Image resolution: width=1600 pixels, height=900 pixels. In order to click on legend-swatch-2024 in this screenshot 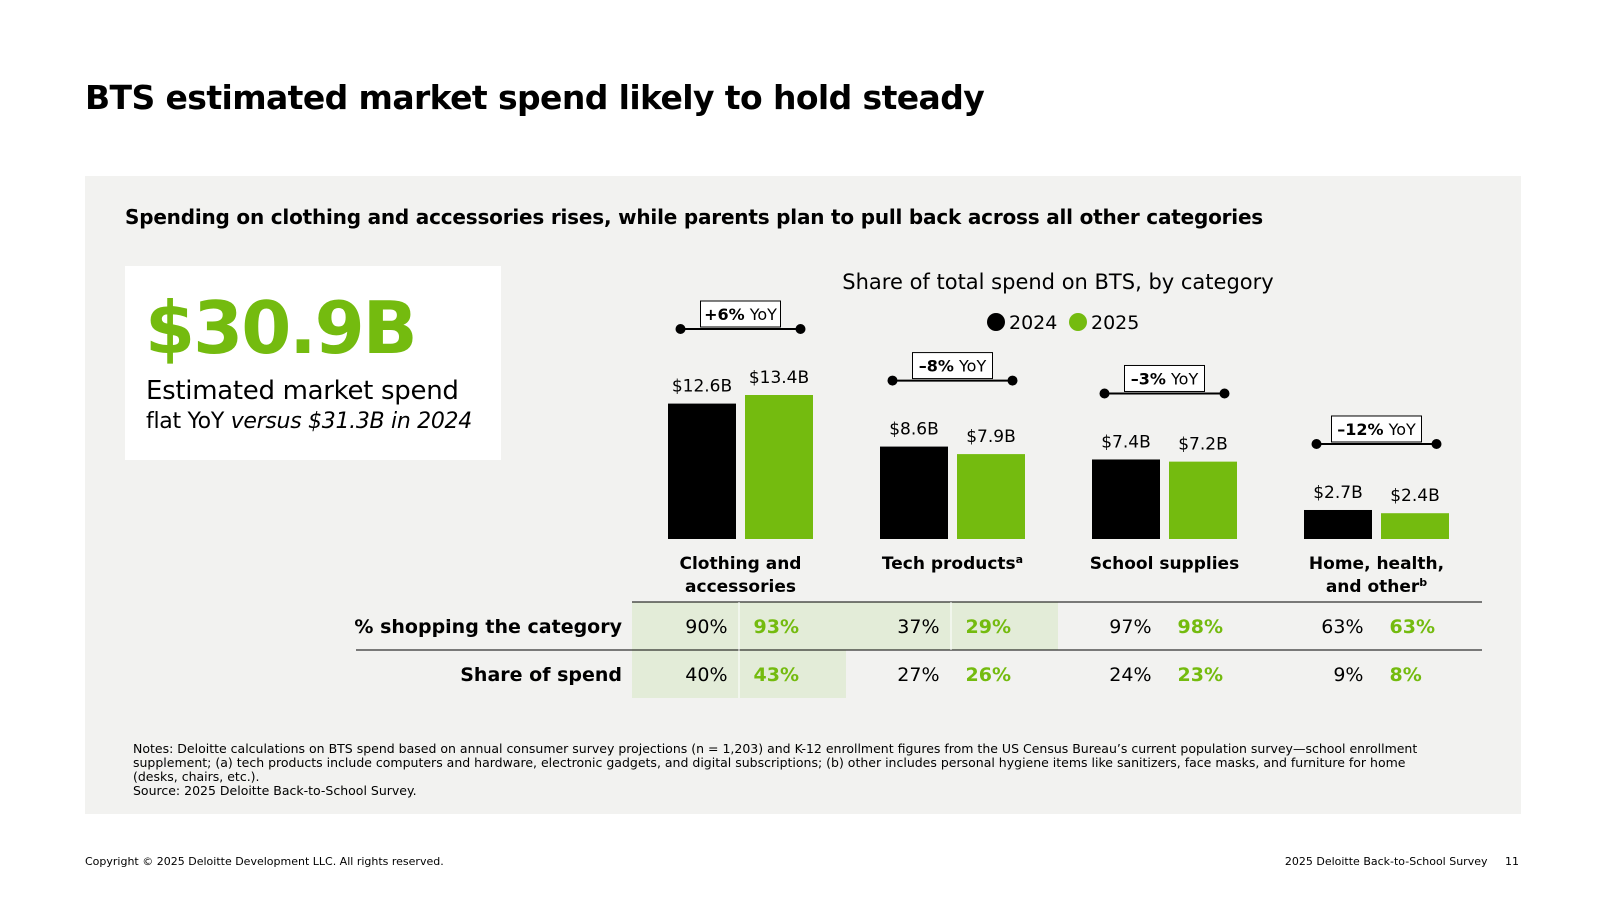, I will do `click(996, 322)`.